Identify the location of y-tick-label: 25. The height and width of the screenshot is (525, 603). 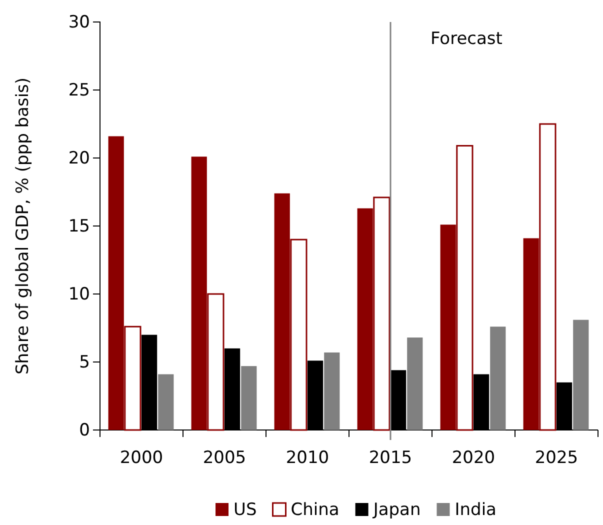
(79, 90).